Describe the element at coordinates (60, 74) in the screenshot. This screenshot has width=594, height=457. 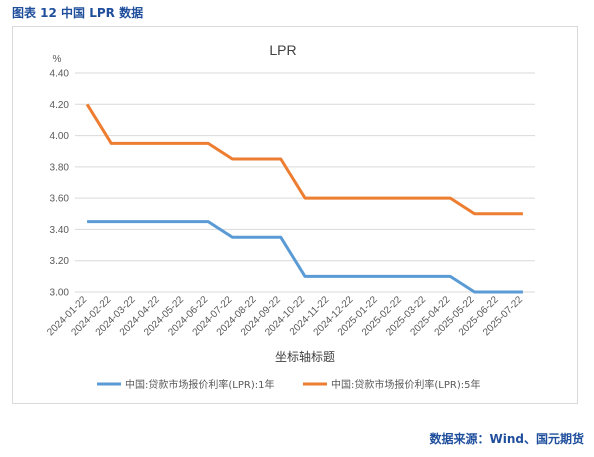
I see `y-tick-label: 4.40` at that location.